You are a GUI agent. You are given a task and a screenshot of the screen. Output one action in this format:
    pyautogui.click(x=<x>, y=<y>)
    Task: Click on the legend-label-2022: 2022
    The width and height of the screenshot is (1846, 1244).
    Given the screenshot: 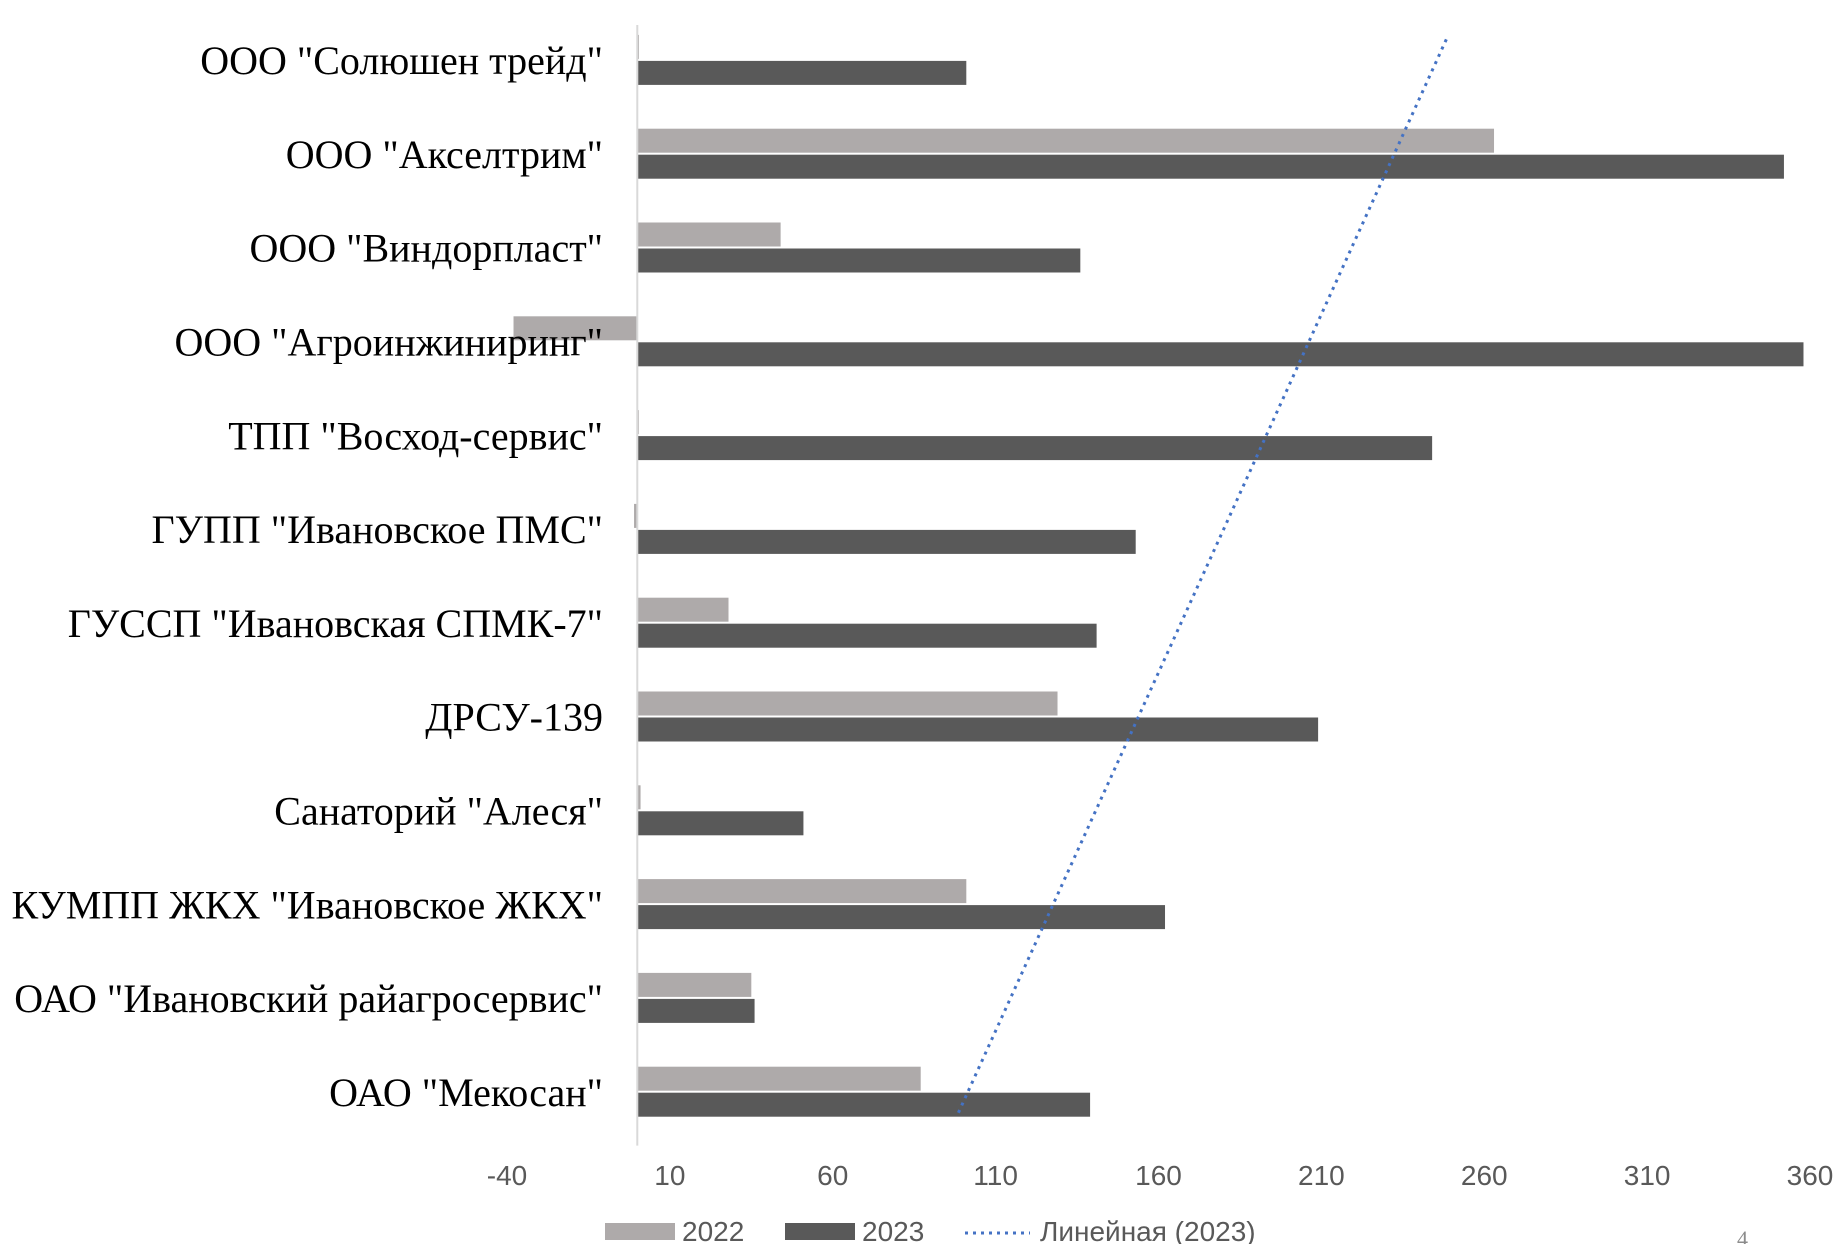 What is the action you would take?
    pyautogui.click(x=713, y=1230)
    